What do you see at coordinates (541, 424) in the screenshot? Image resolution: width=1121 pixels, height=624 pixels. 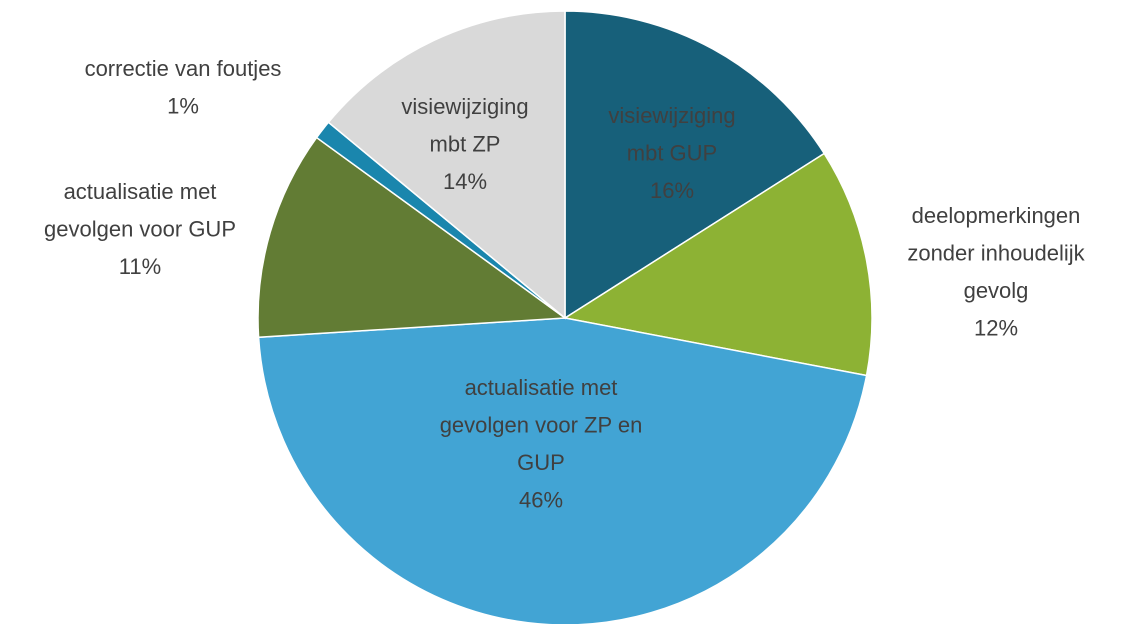 I see `slice-label: gevolgen voor ZP en` at bounding box center [541, 424].